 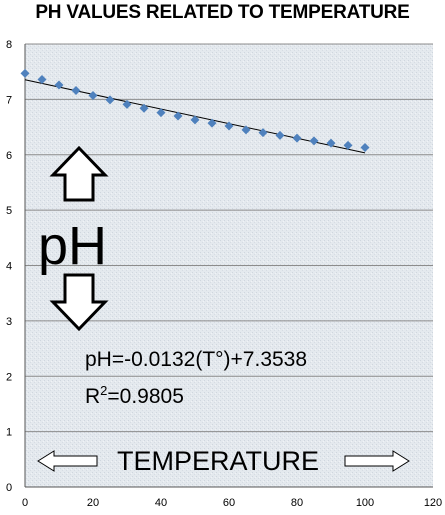 I want to click on y-tick-label: 0, so click(x=9, y=488).